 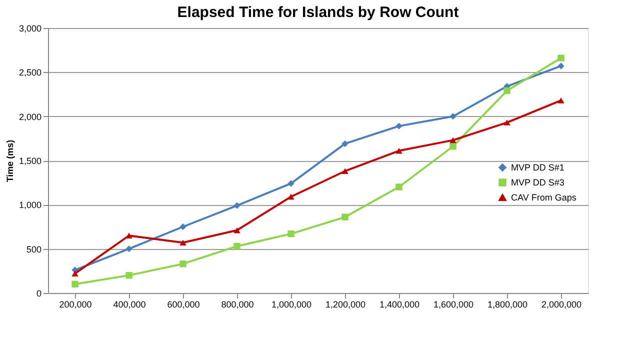 I want to click on y-tick-label: 1,500, so click(x=30, y=161).